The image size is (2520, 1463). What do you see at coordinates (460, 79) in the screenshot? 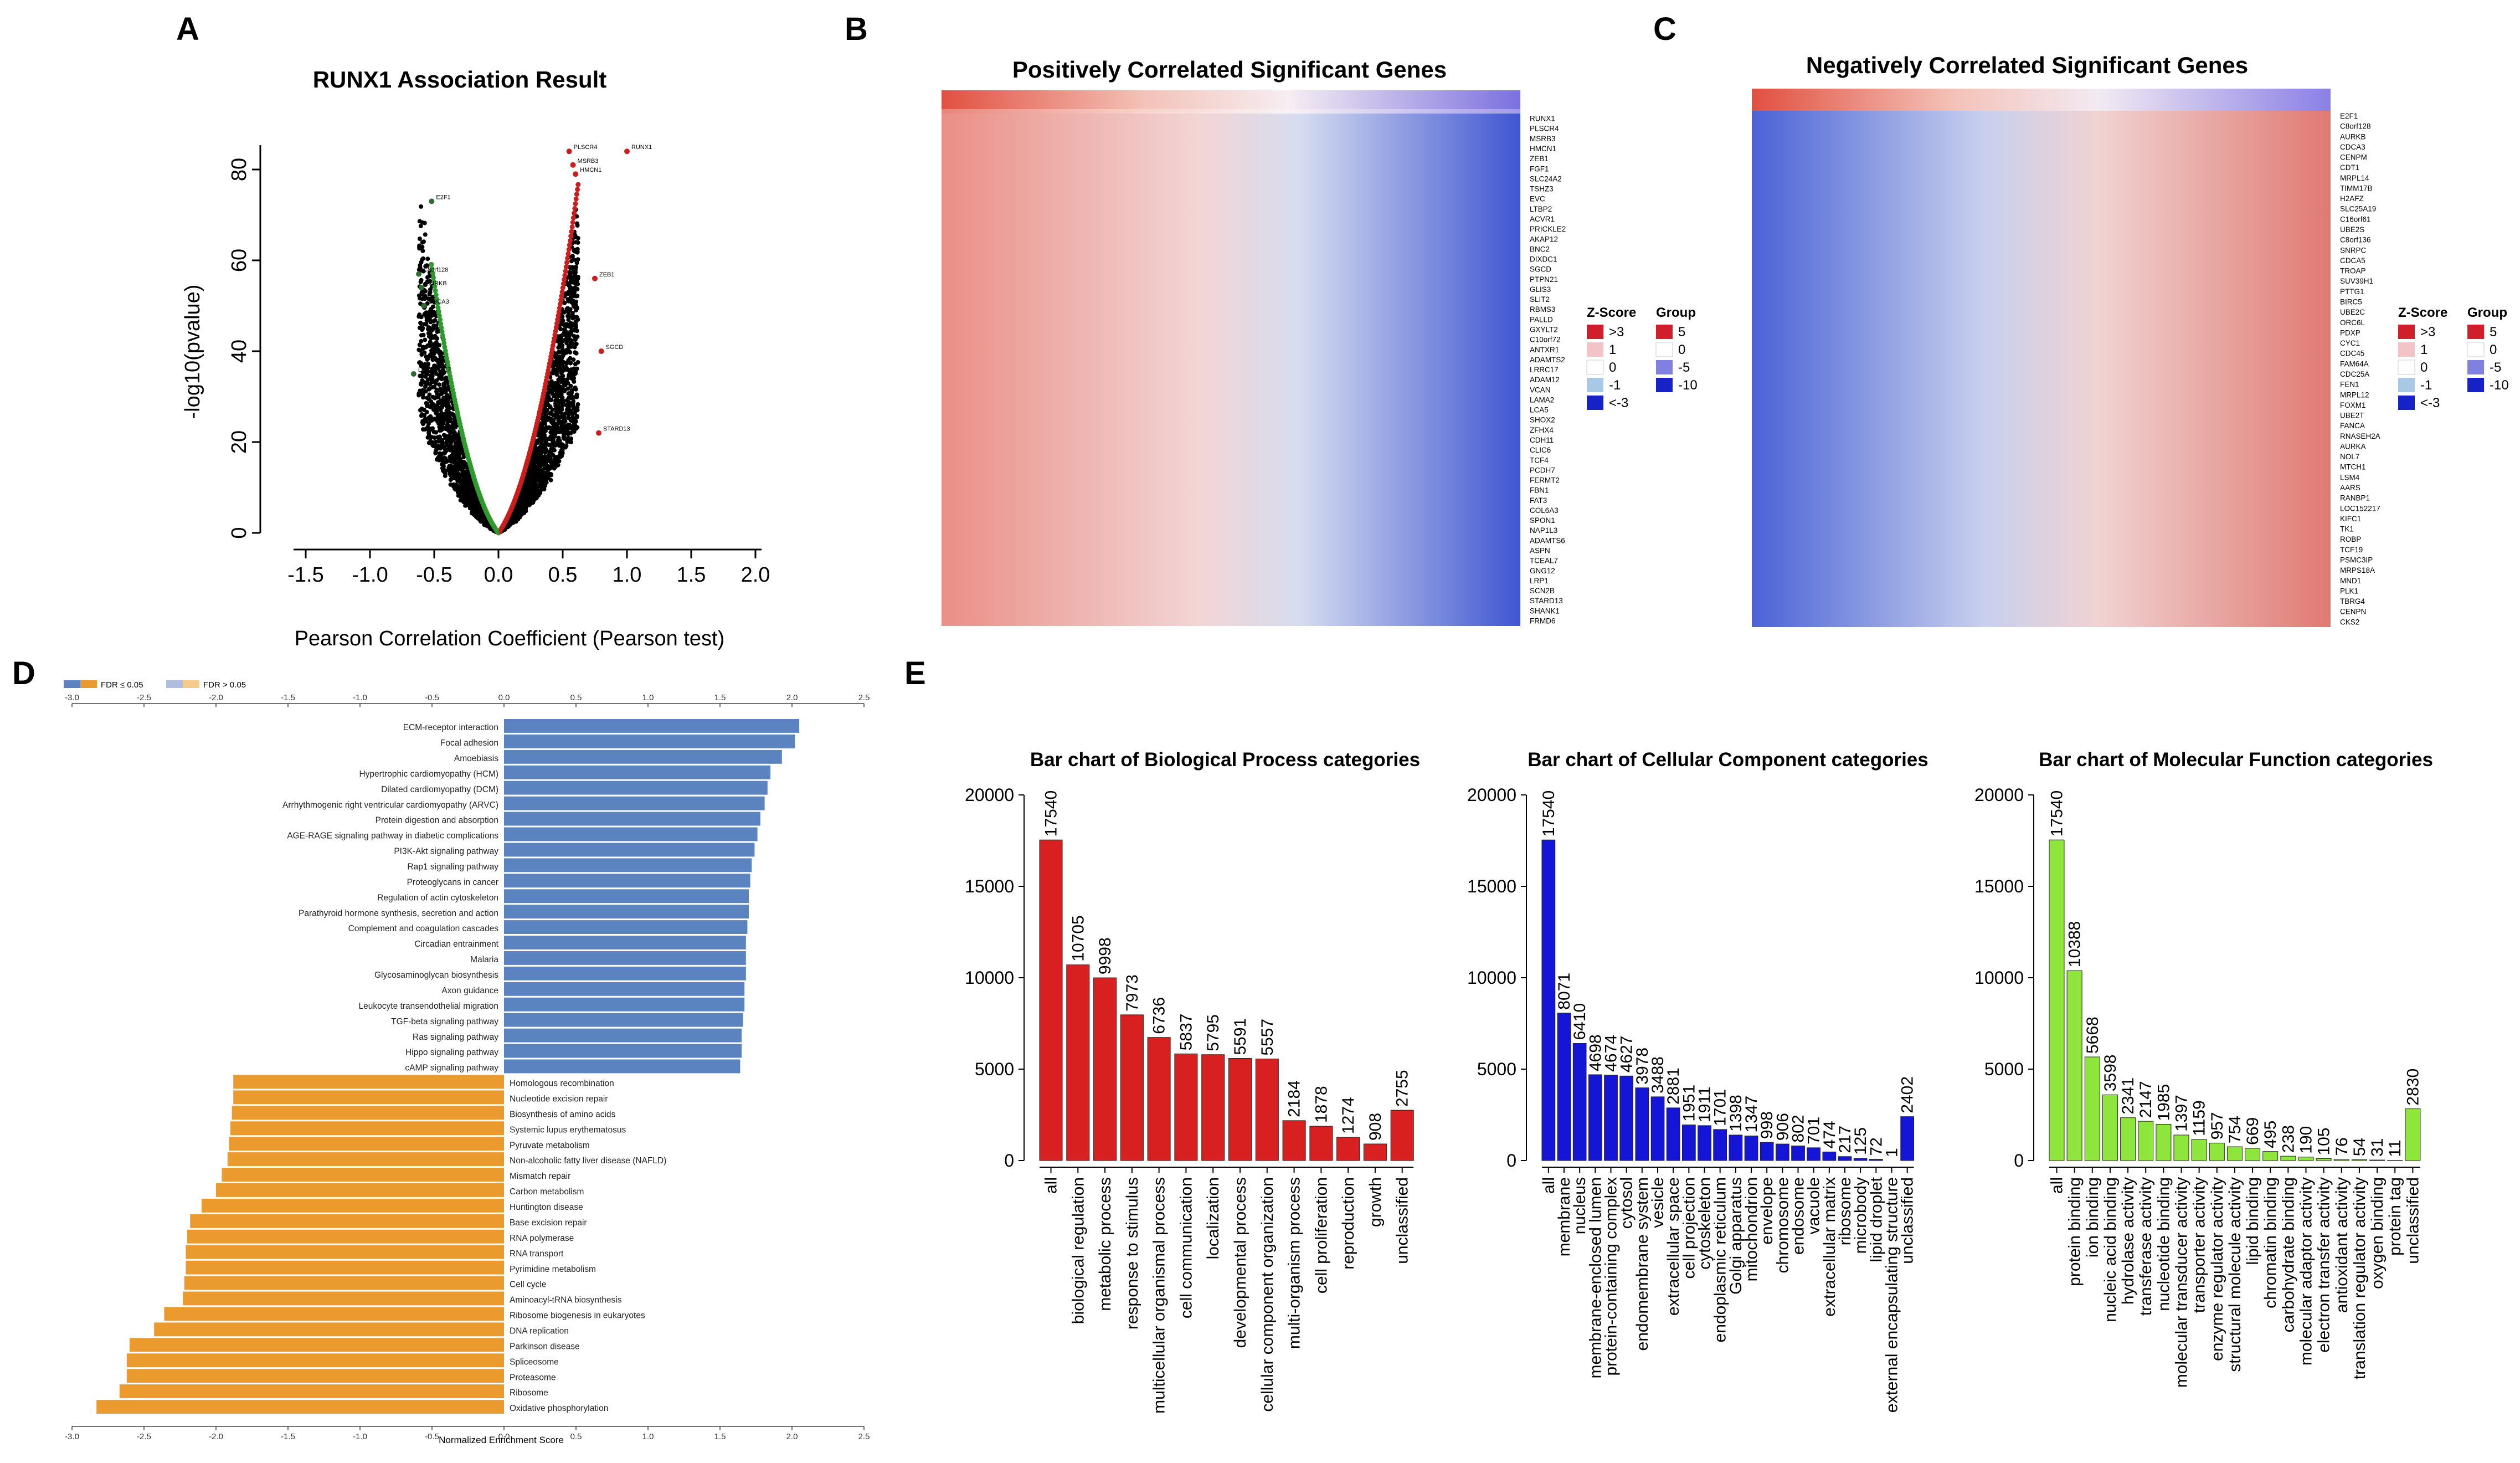
I see `volcano-title: RUNX1 Association Result` at bounding box center [460, 79].